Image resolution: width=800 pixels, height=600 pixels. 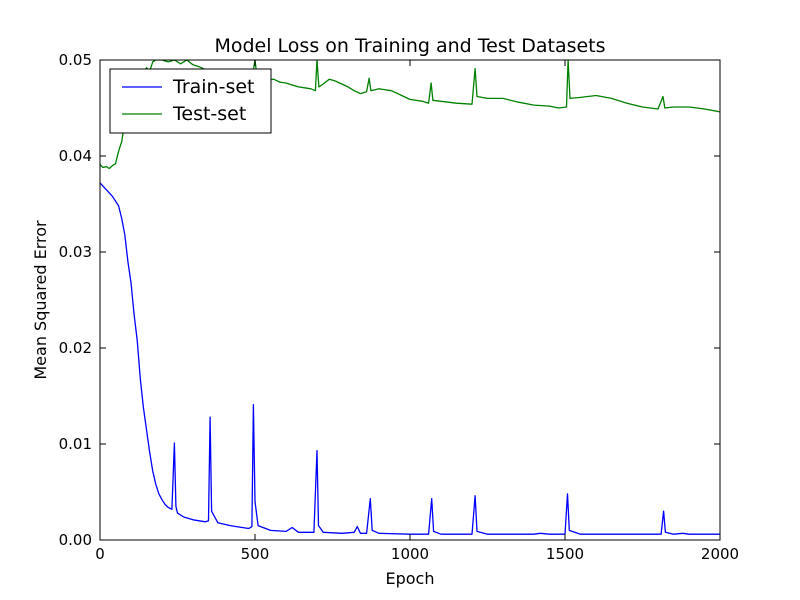 I want to click on x-tick-label-4: 2000, so click(x=720, y=554).